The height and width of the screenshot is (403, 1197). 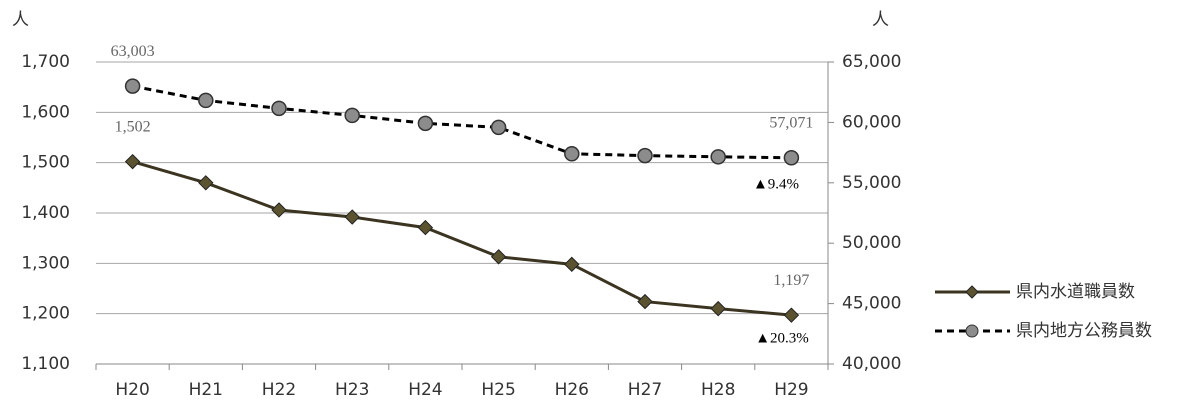 What do you see at coordinates (871, 183) in the screenshot?
I see `y2-tick-label: 55,000` at bounding box center [871, 183].